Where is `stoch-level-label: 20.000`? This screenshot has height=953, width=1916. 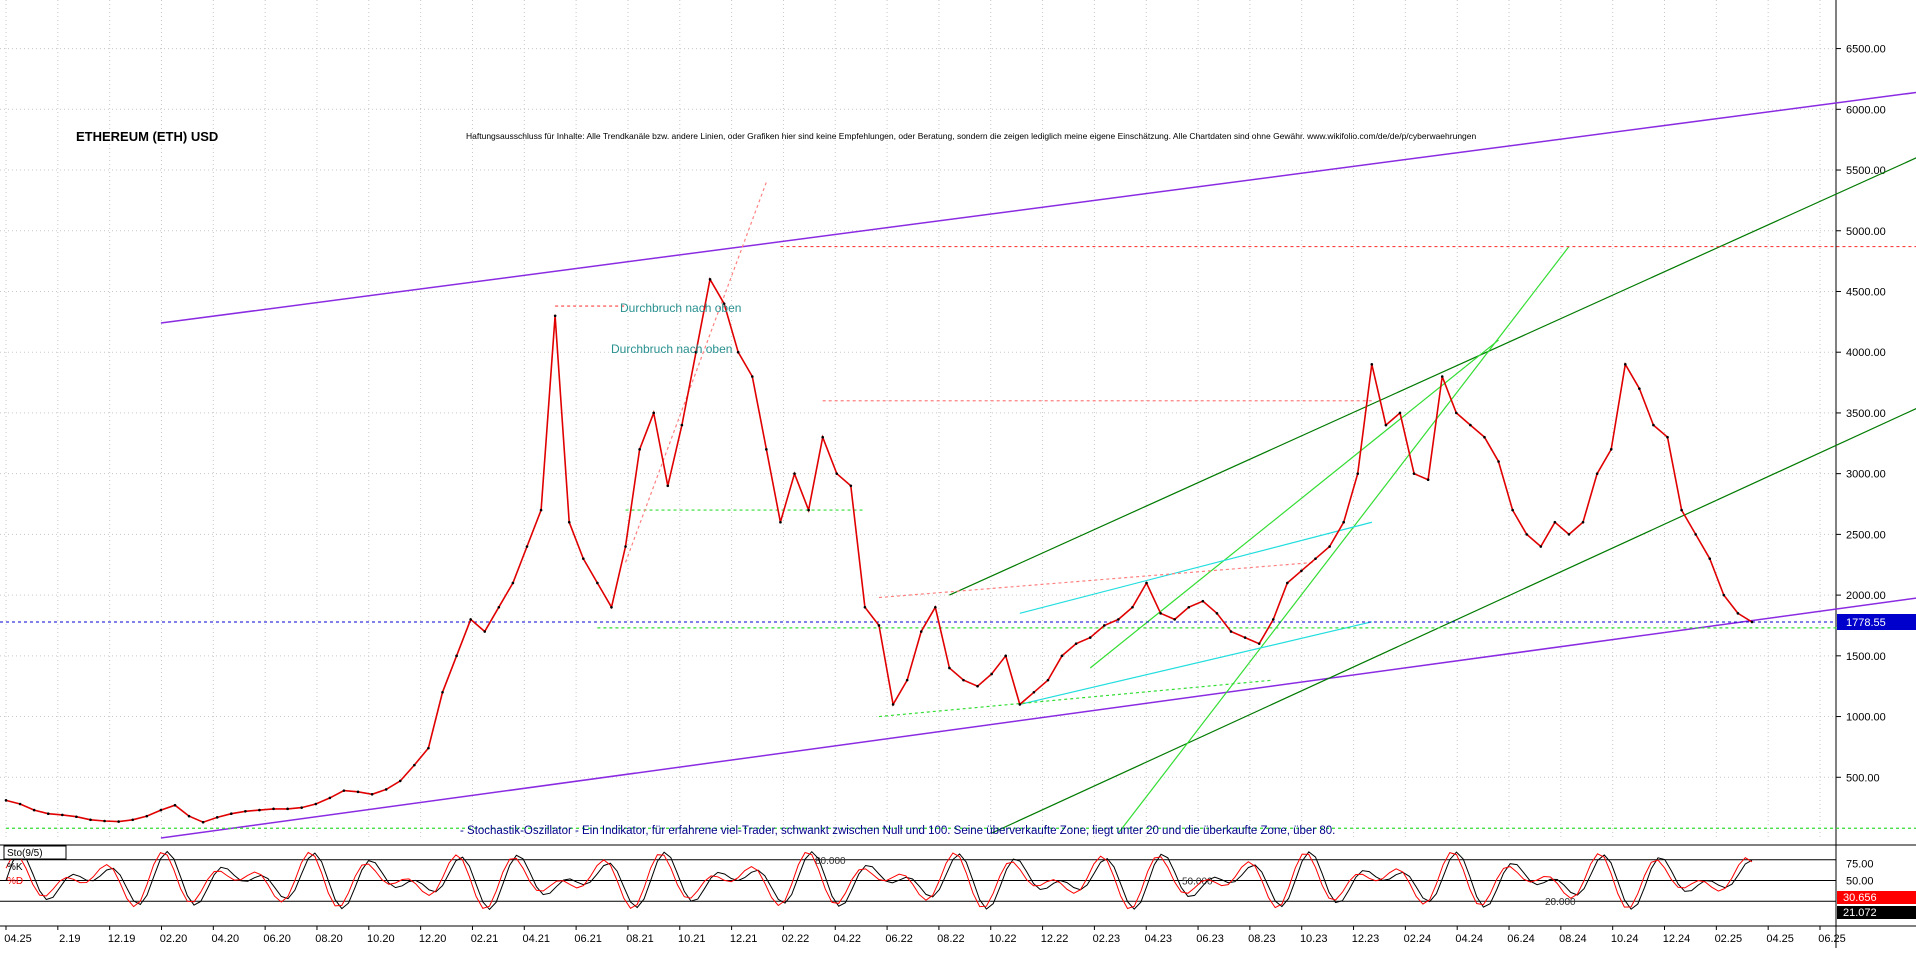 stoch-level-label: 20.000 is located at coordinates (1560, 902).